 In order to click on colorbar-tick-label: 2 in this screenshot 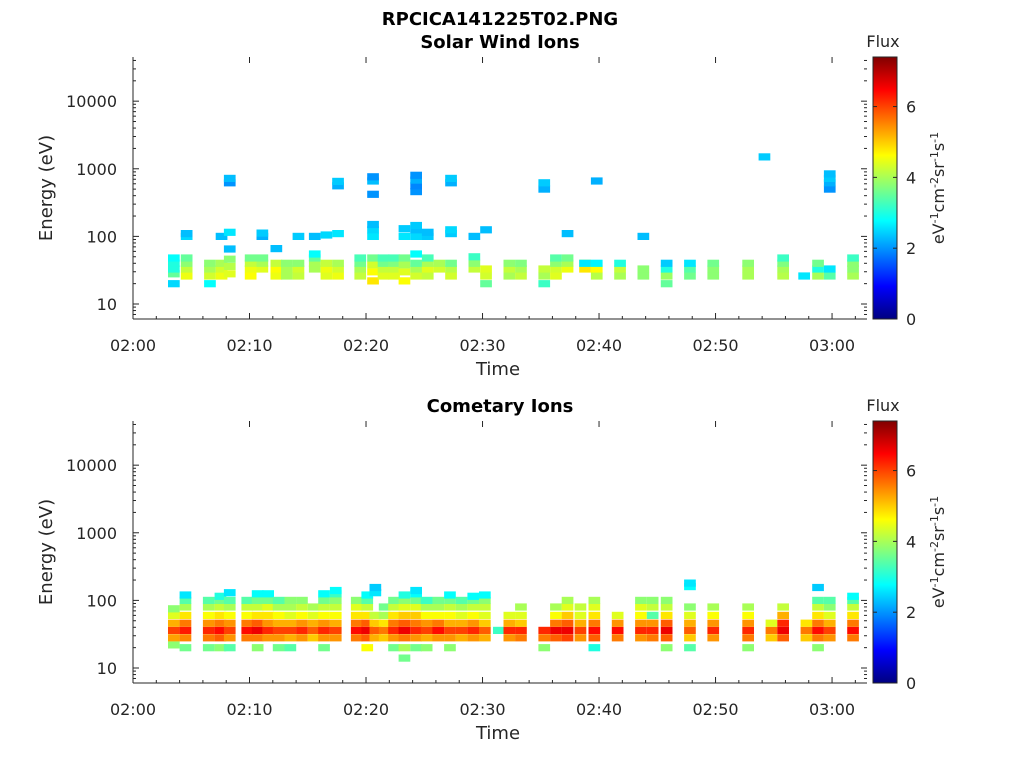, I will do `click(911, 612)`.